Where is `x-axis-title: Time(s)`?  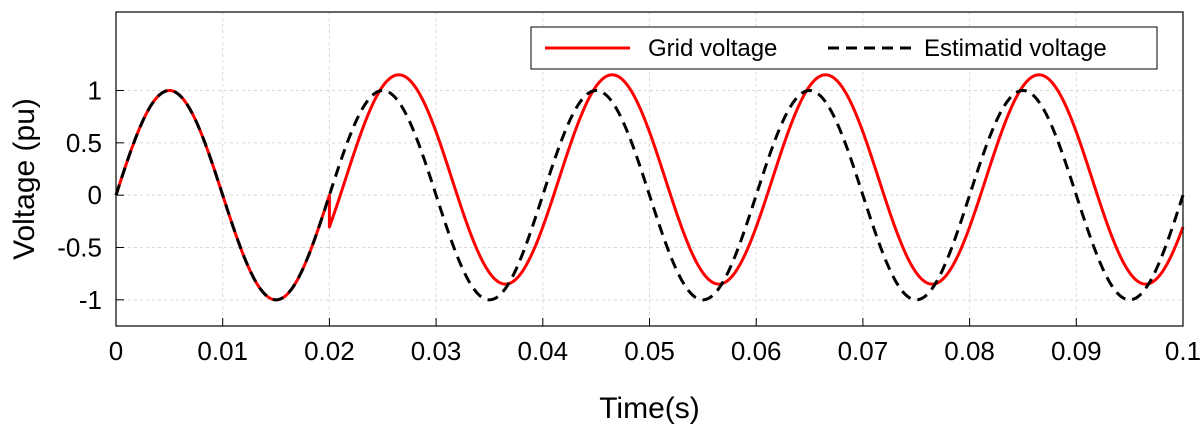 x-axis-title: Time(s) is located at coordinates (649, 408).